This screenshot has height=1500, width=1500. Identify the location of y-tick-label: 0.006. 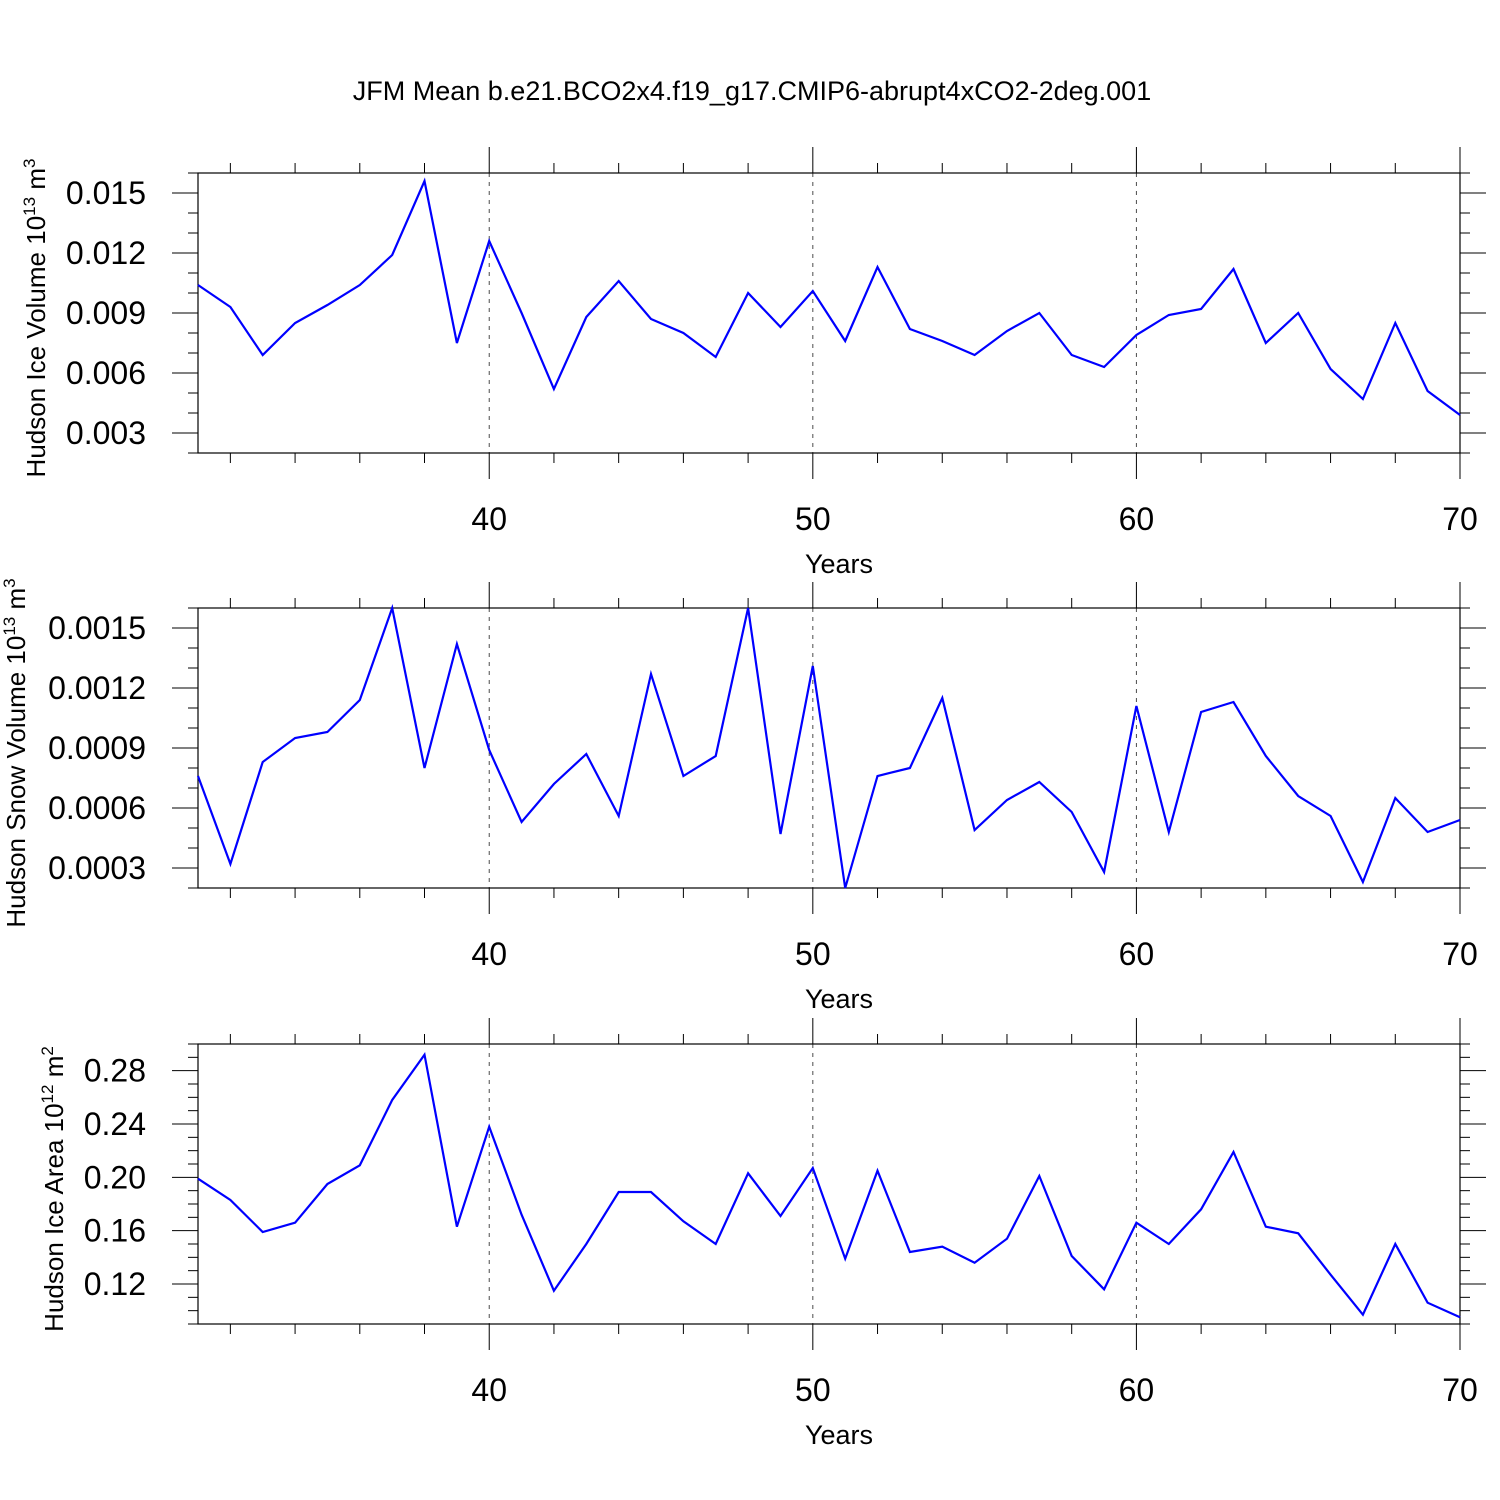
(106, 373).